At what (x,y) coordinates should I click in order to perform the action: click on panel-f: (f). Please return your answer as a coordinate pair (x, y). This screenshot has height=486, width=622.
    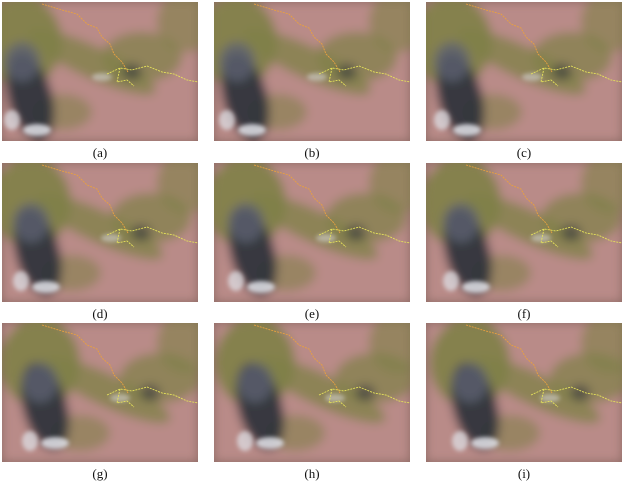
    Looking at the image, I should click on (524, 232).